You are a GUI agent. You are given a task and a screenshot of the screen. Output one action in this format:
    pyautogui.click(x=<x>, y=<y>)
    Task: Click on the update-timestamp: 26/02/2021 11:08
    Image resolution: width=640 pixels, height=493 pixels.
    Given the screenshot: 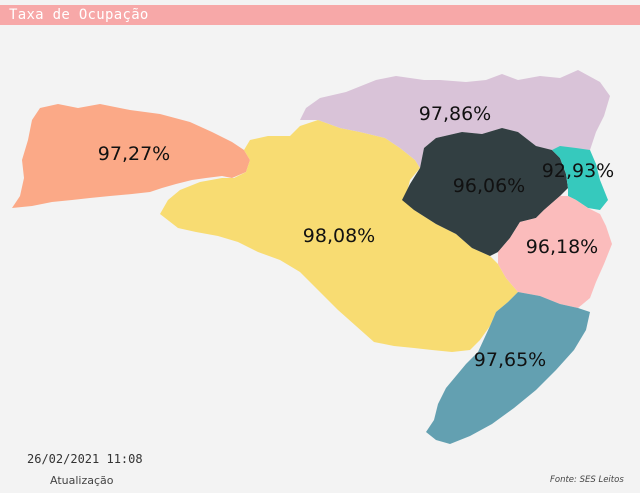 What is the action you would take?
    pyautogui.click(x=85, y=459)
    